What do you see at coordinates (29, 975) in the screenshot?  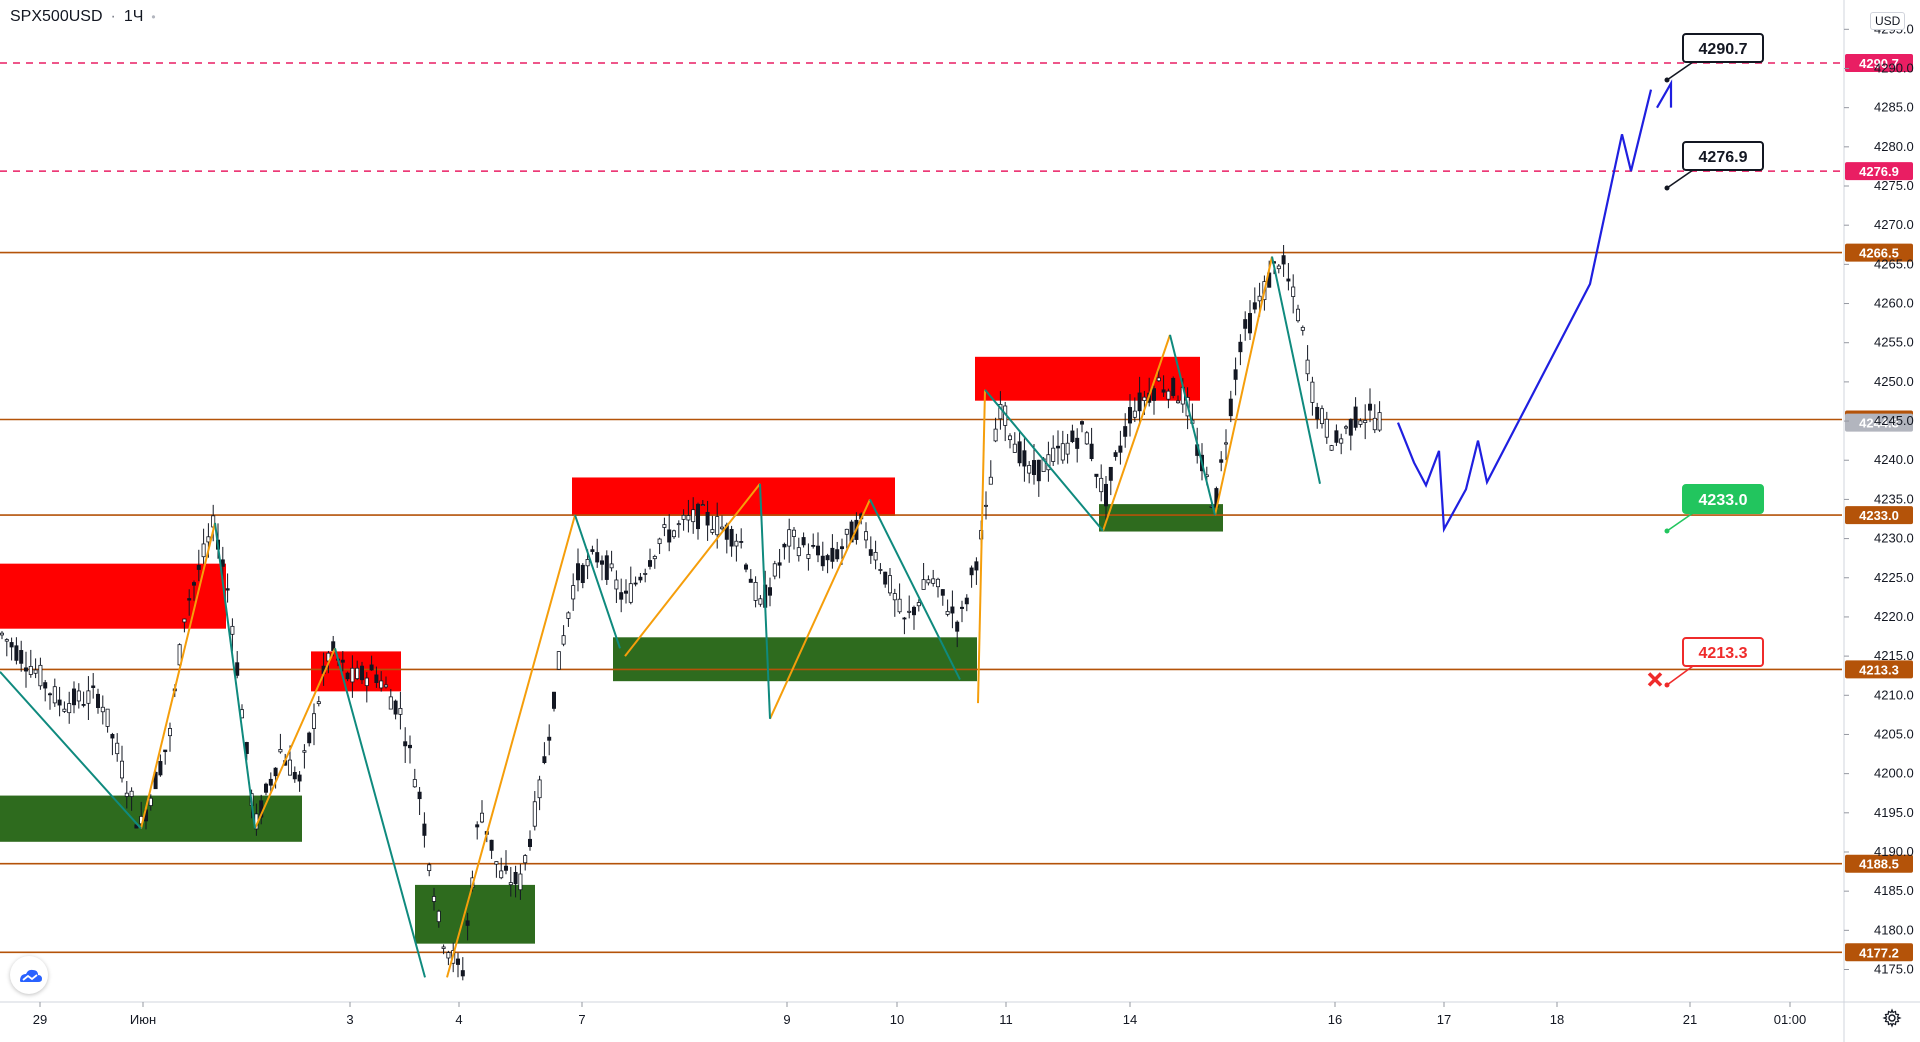 I see `tradingview-logo` at bounding box center [29, 975].